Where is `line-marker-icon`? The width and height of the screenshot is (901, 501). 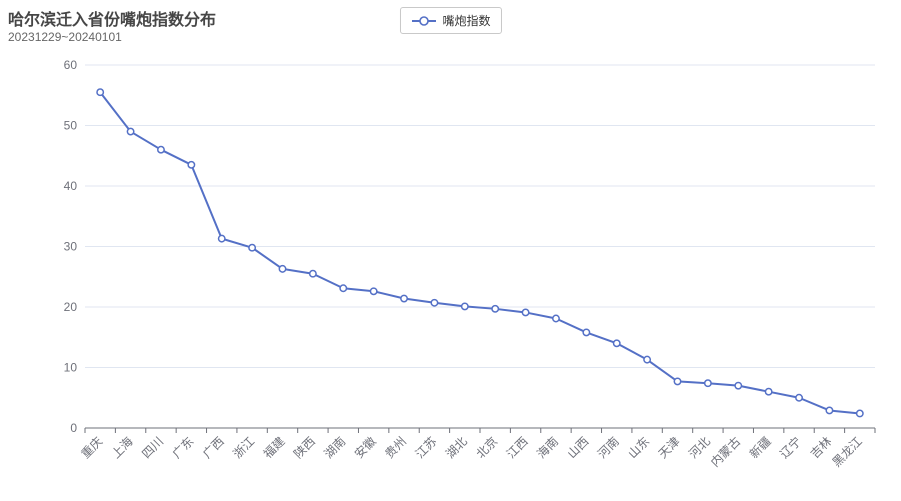 line-marker-icon is located at coordinates (423, 21).